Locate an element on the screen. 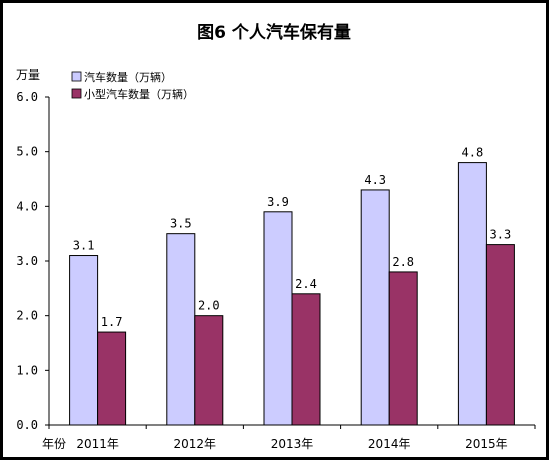  y-tick-label: 2.0 is located at coordinates (27, 316).